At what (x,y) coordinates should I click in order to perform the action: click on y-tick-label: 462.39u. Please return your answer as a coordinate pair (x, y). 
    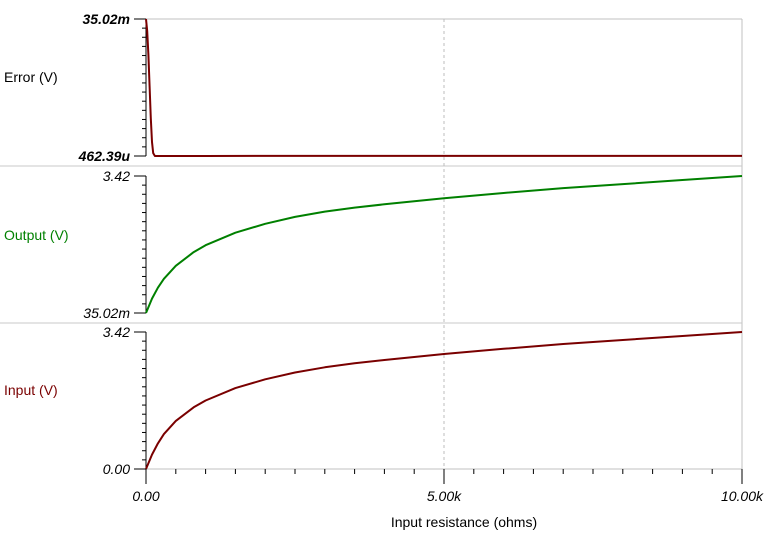
    Looking at the image, I should click on (104, 156).